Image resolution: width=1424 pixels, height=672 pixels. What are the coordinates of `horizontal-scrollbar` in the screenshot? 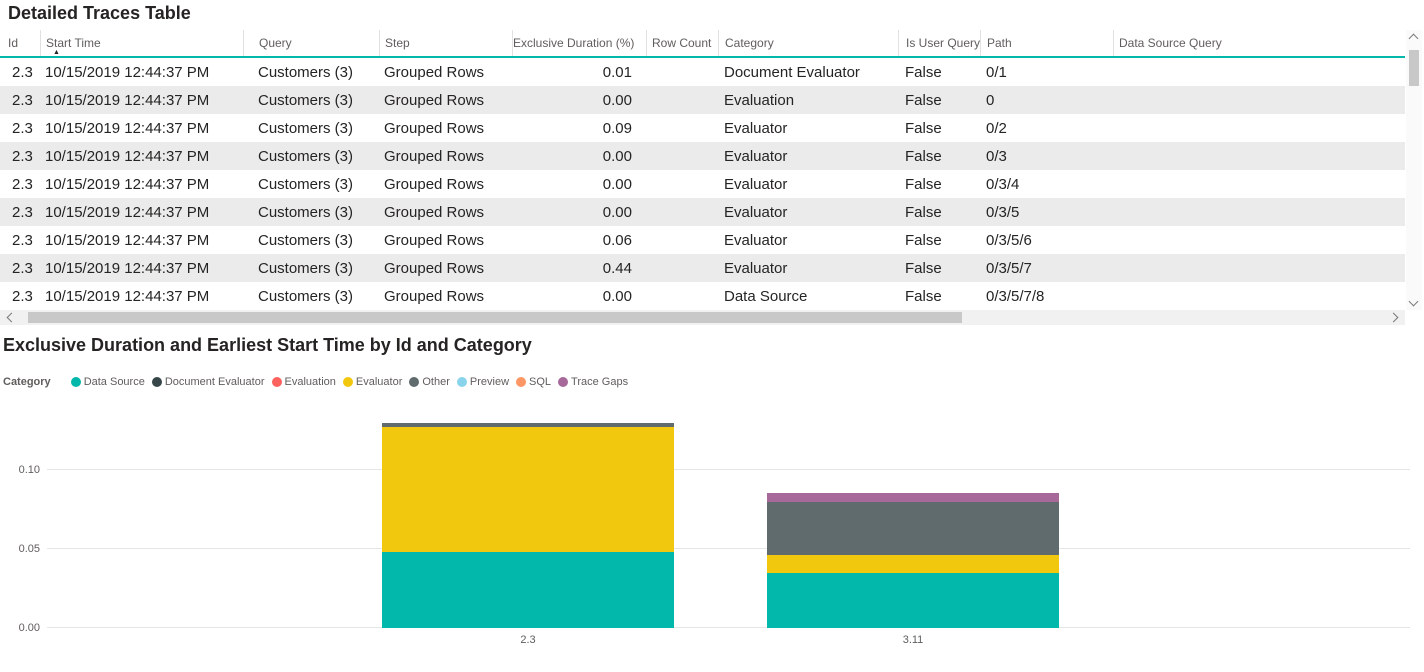 It's located at (702, 317).